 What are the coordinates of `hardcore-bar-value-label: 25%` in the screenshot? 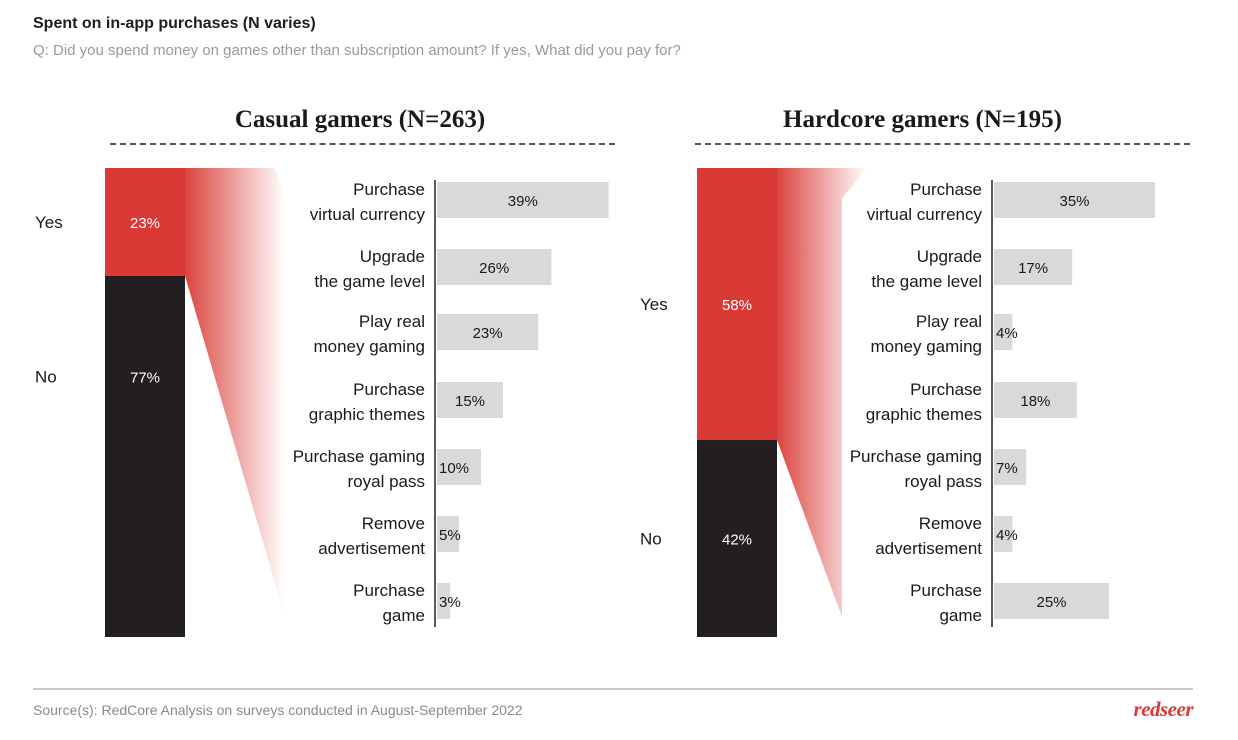 It's located at (1051, 602).